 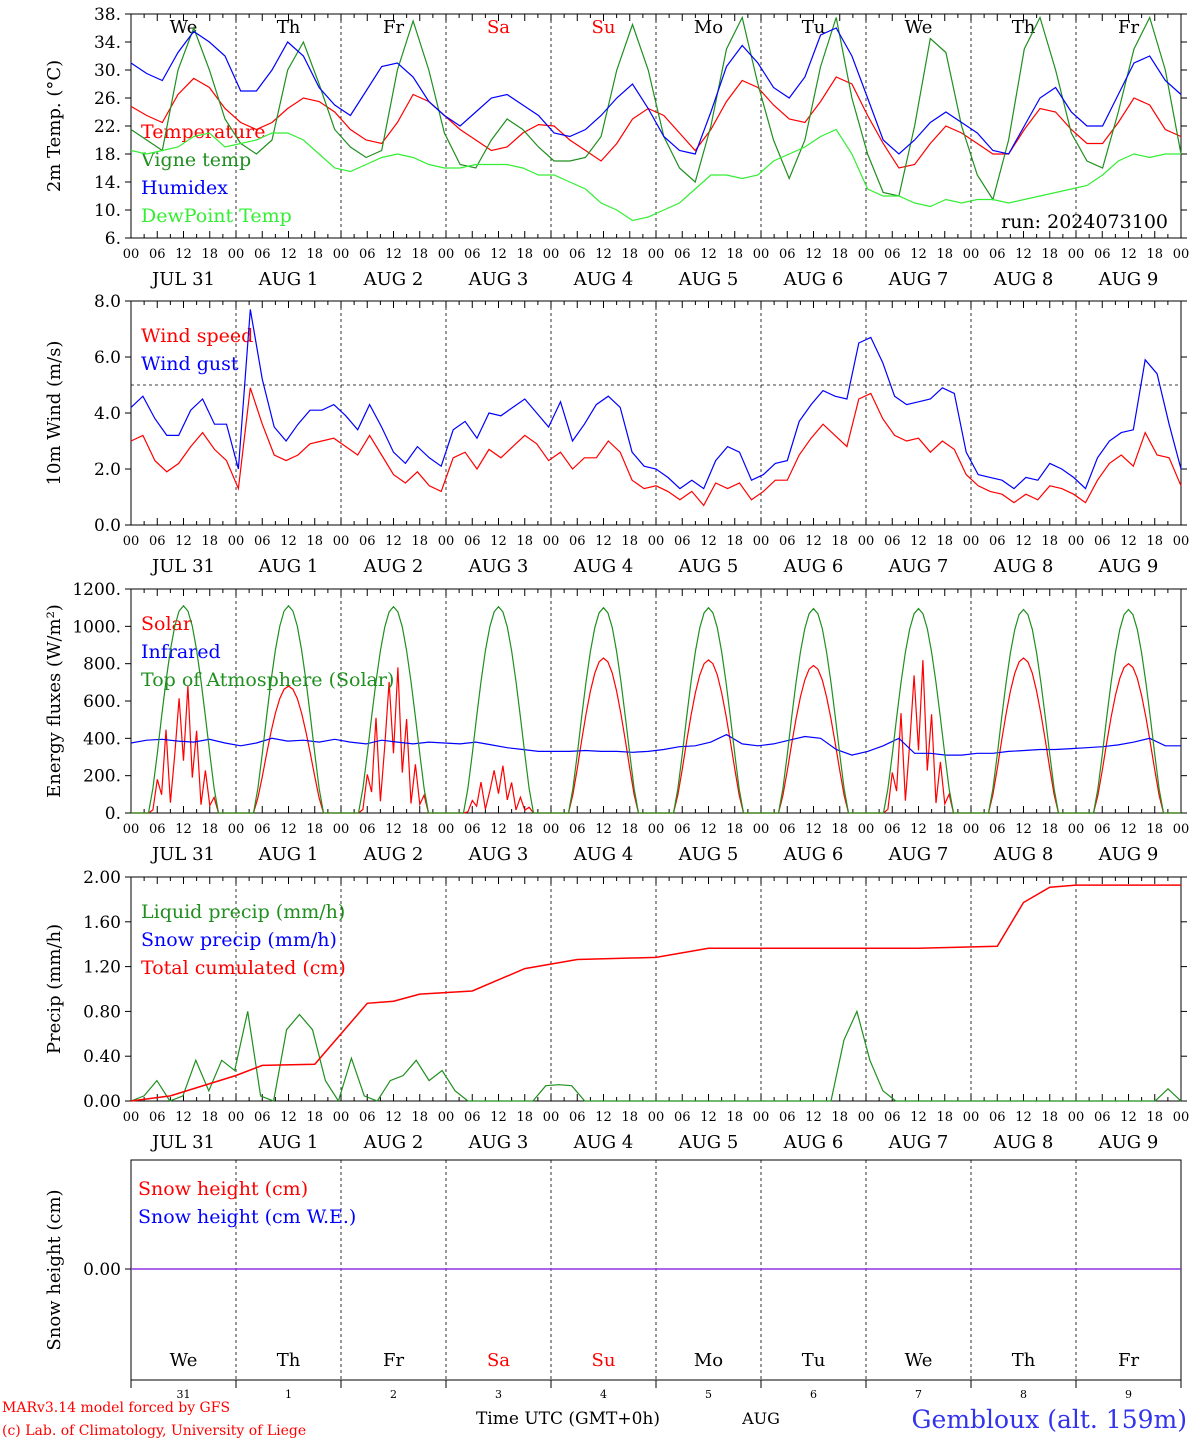 I want to click on legend-entry: Snow height (cm W.E.), so click(x=247, y=1217).